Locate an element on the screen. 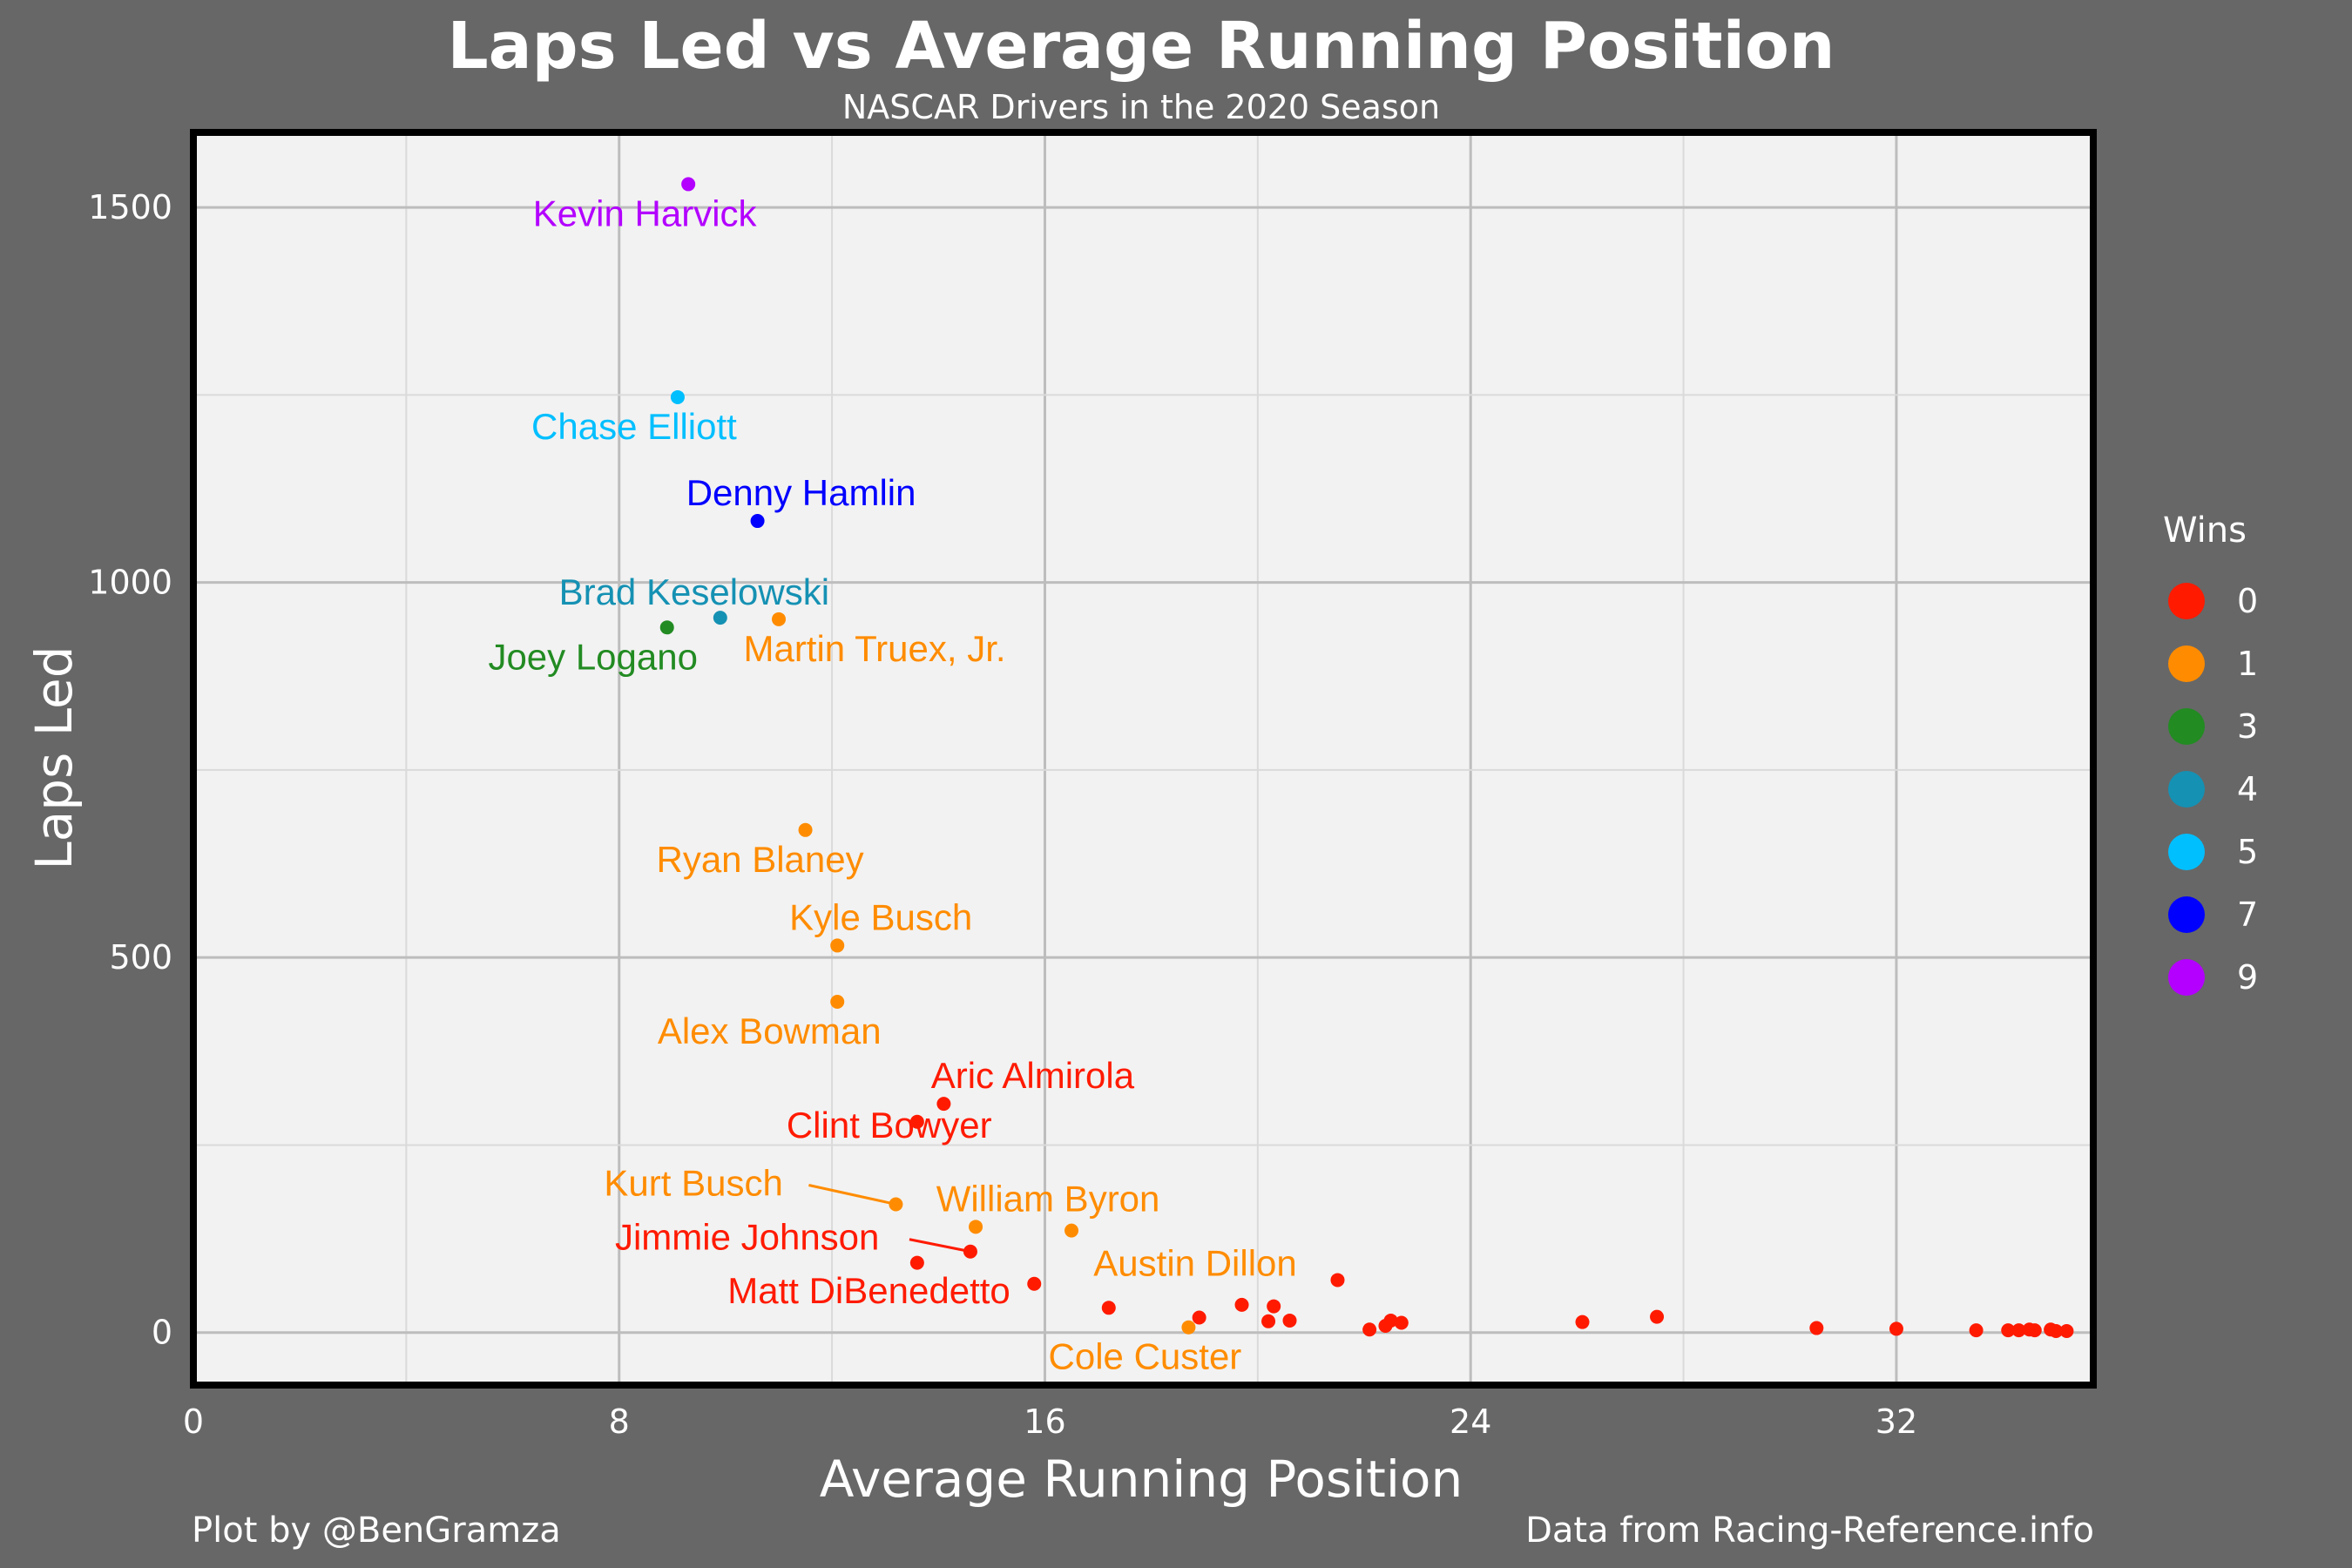  data-point-william-byron is located at coordinates (976, 1227).